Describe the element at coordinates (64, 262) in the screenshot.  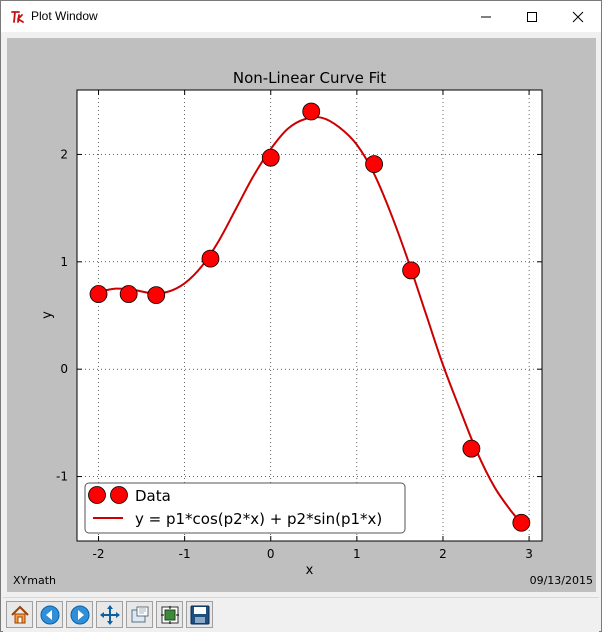
I see `y-tick-label: 1` at that location.